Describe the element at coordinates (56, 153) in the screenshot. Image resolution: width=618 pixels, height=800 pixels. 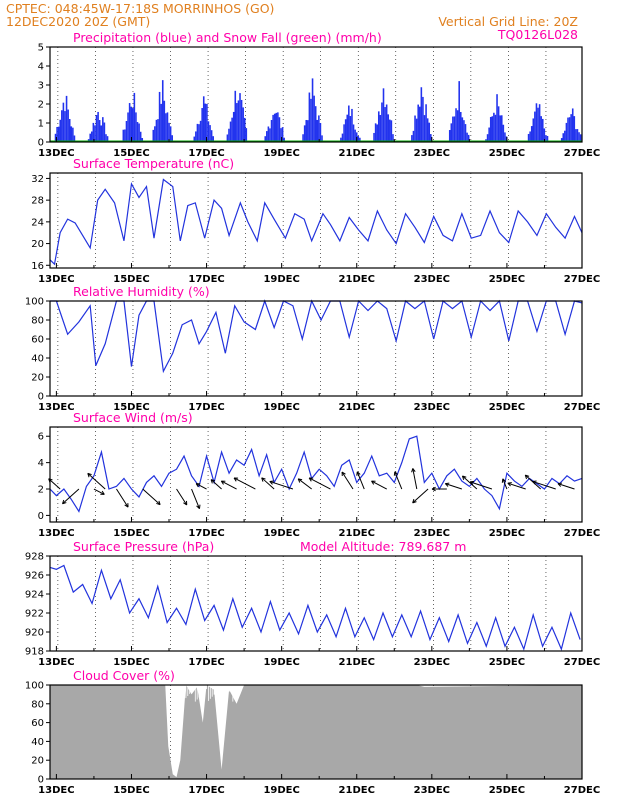
I see `x-tick-label: 13DEC` at that location.